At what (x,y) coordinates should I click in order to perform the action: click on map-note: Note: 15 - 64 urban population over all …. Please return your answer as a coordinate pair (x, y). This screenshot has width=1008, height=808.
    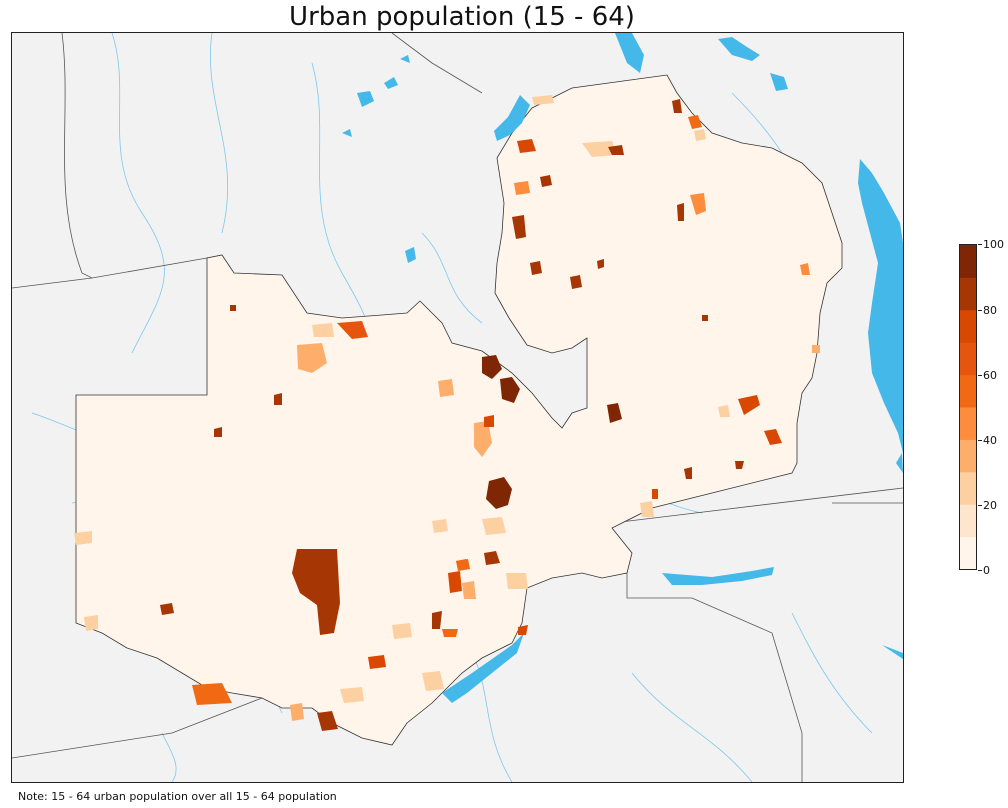
    Looking at the image, I should click on (177, 796).